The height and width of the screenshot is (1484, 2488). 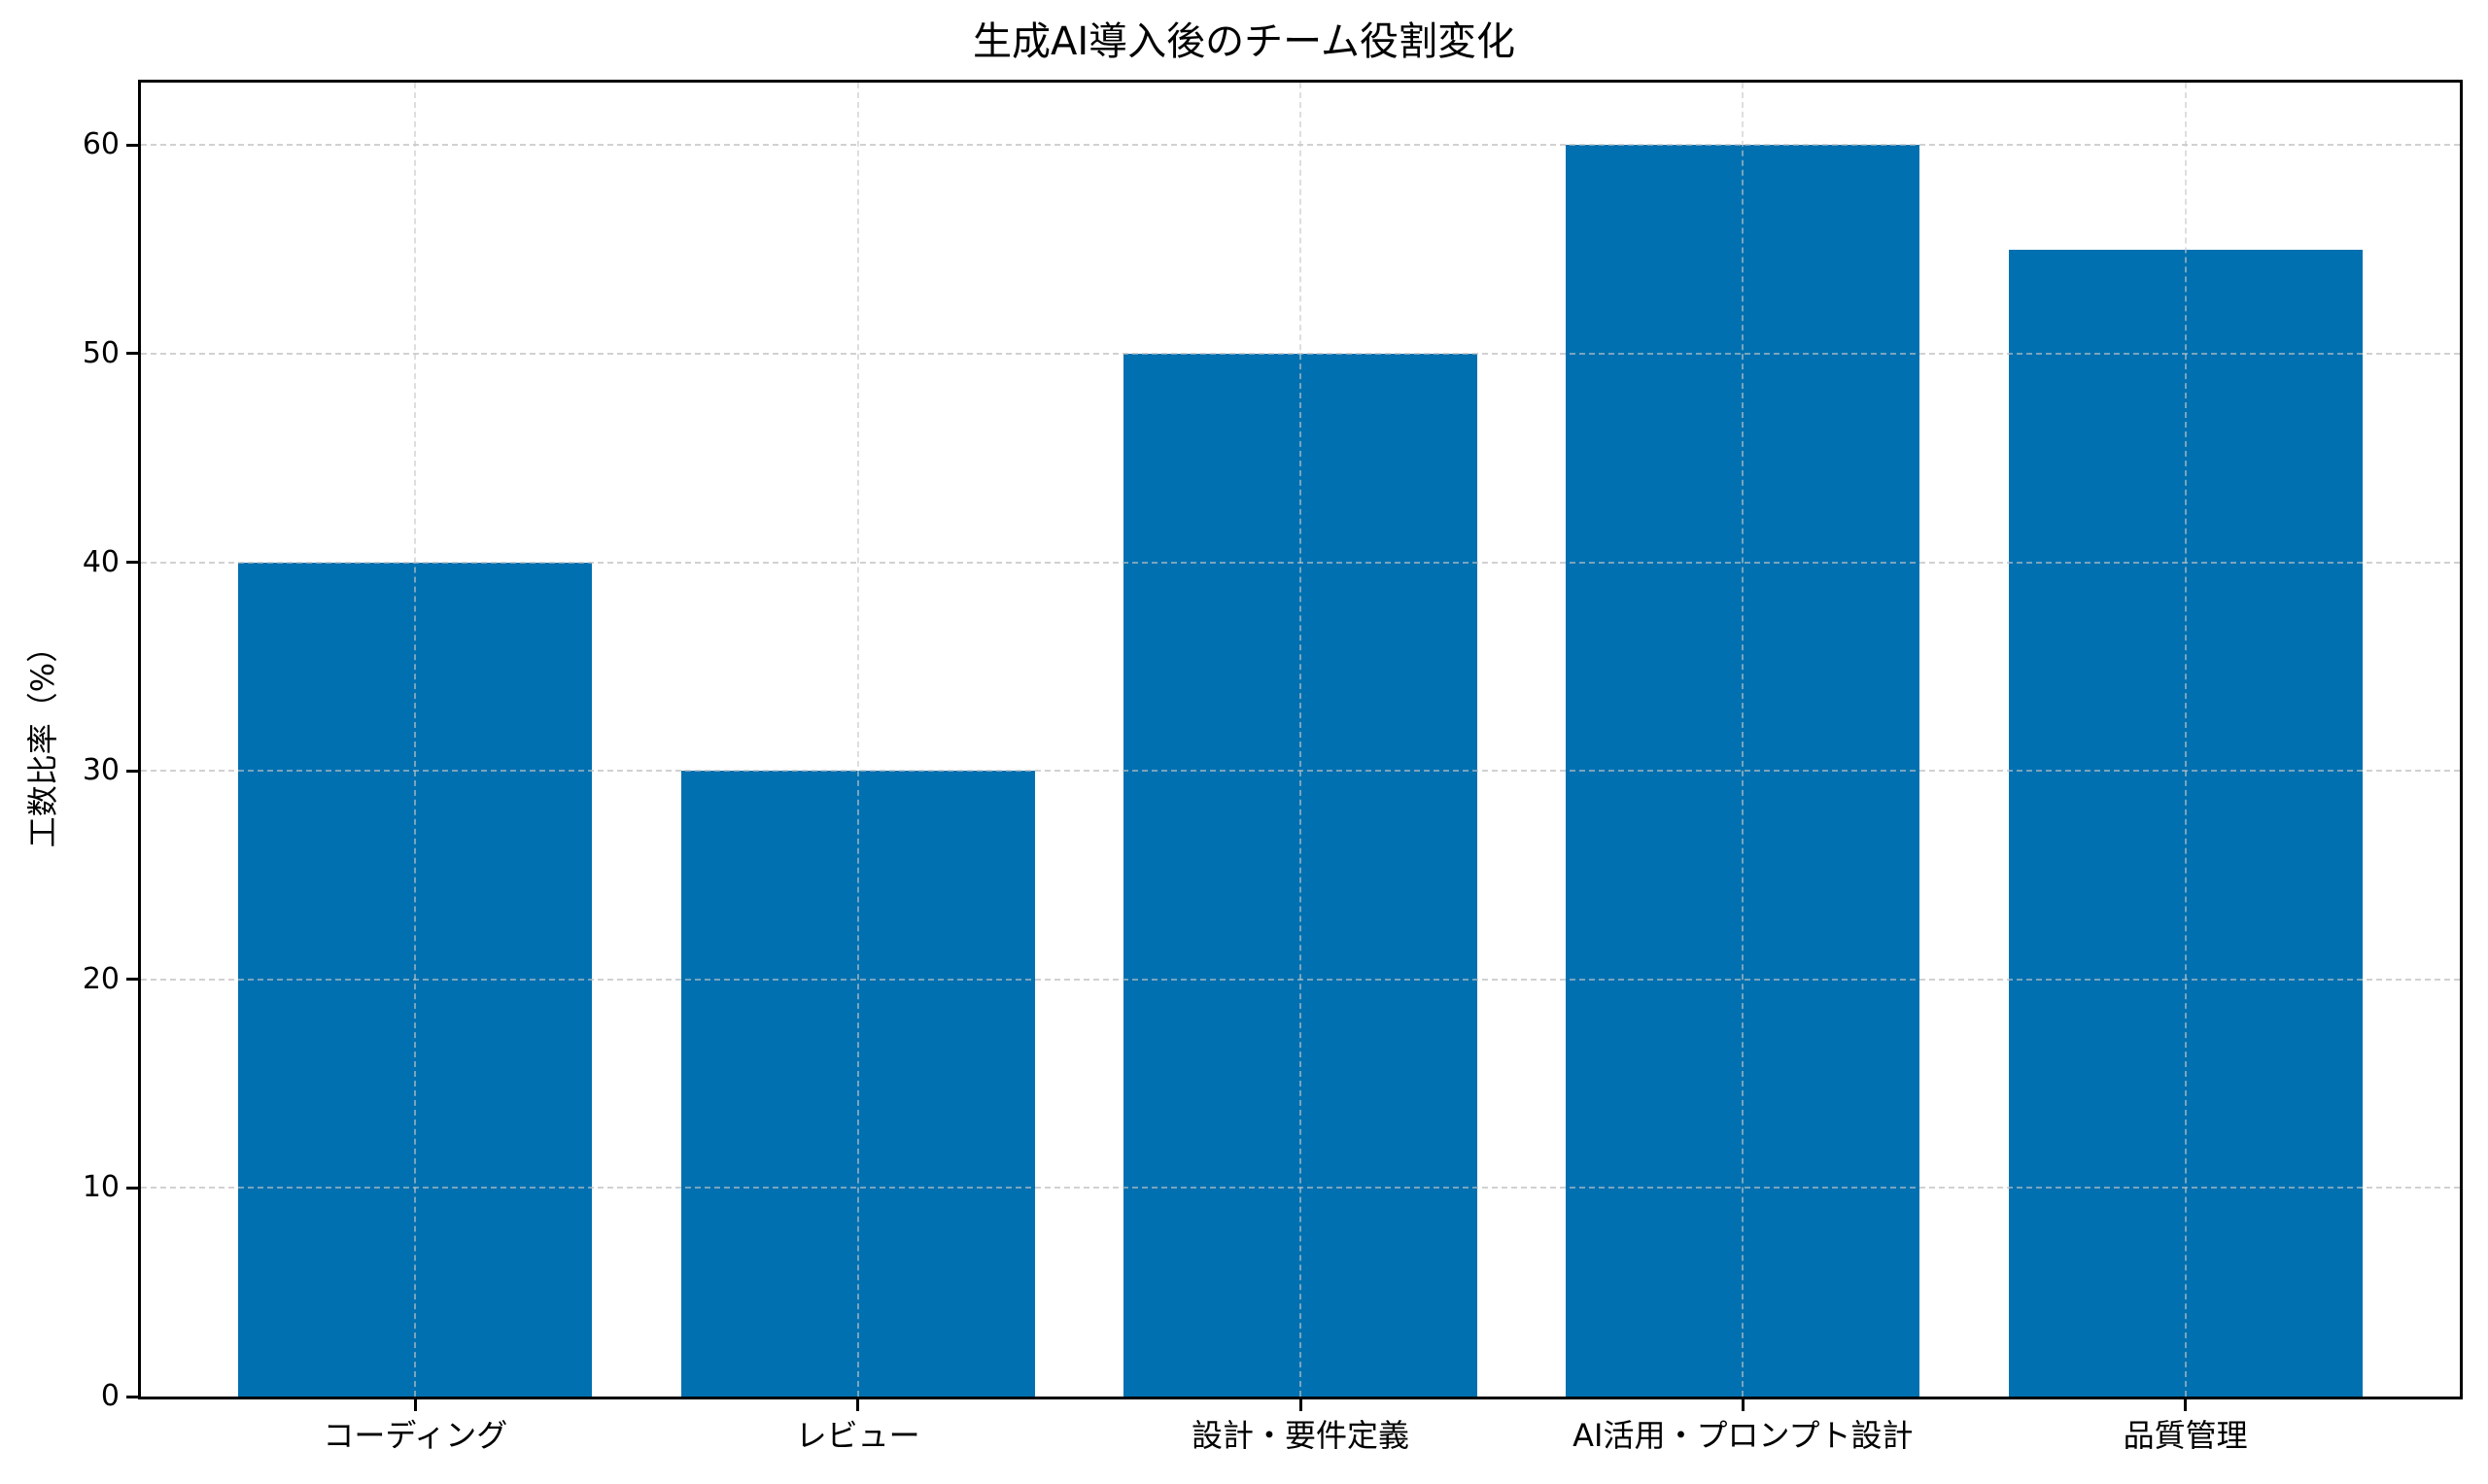 I want to click on chart-title: 生成AI導入後のチーム役割変化, so click(x=1244, y=41).